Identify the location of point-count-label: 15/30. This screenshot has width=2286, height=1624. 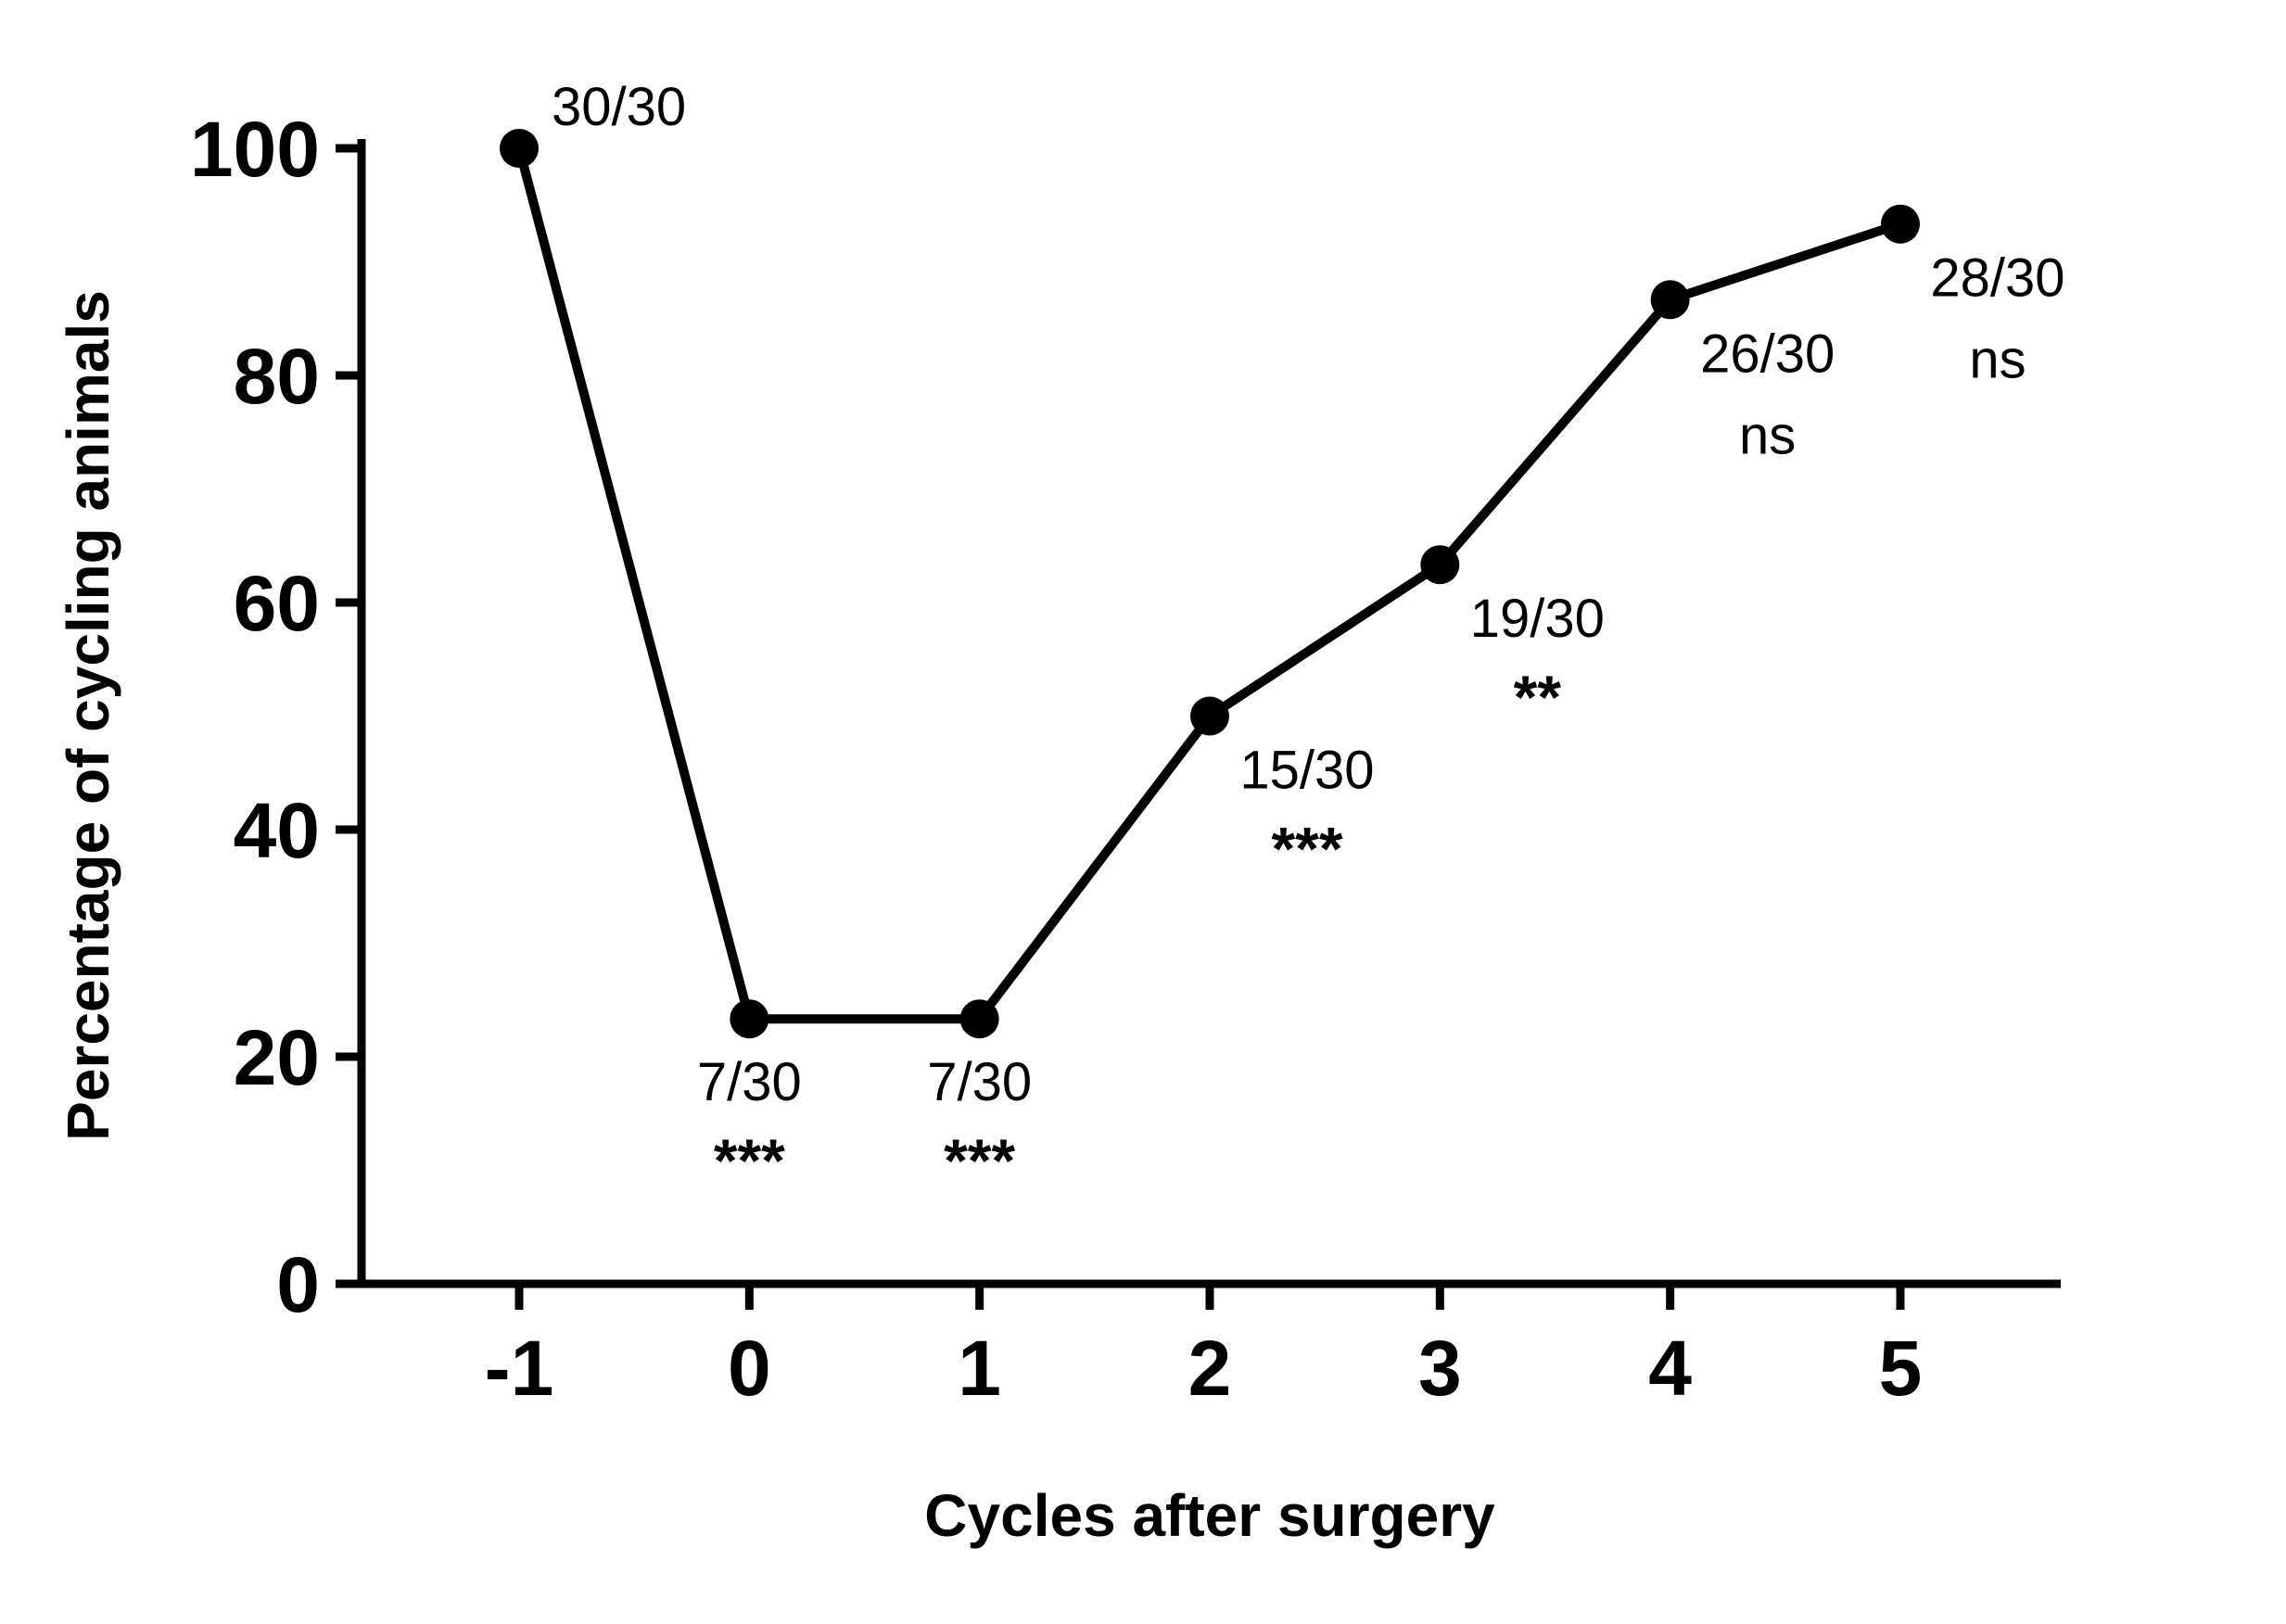
(1306, 771).